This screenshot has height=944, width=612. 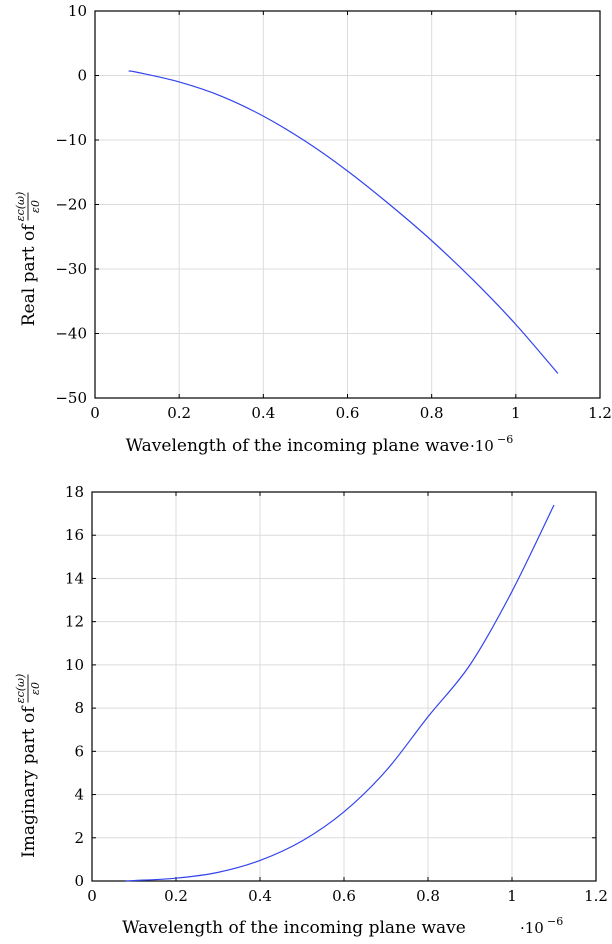 What do you see at coordinates (71, 334) in the screenshot?
I see `y-tick-label: −40` at bounding box center [71, 334].